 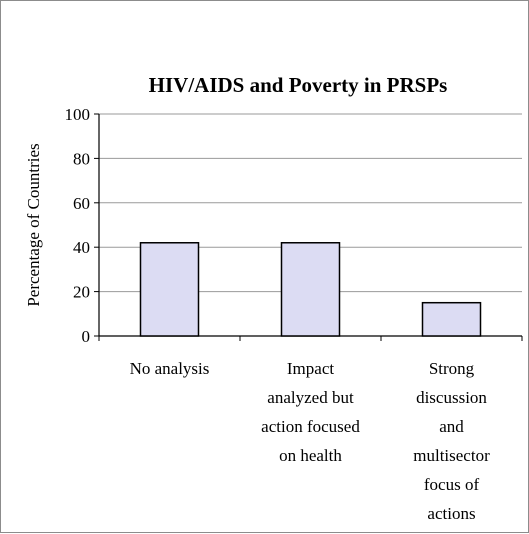 What do you see at coordinates (170, 368) in the screenshot?
I see `x-category-label: No analysis` at bounding box center [170, 368].